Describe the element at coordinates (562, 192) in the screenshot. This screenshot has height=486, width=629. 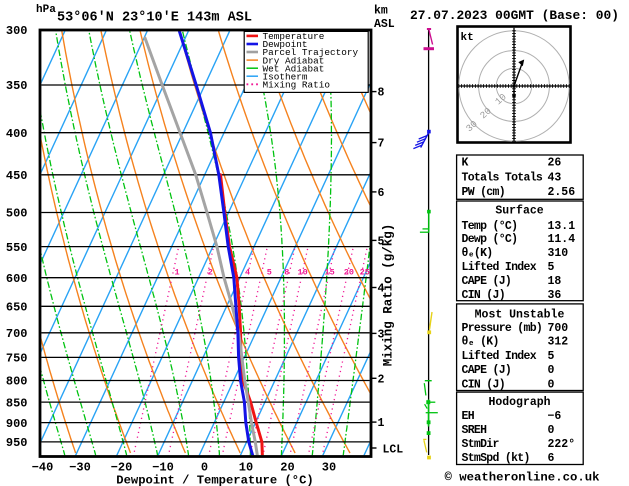
I see `svg-text: 2.56` at that location.